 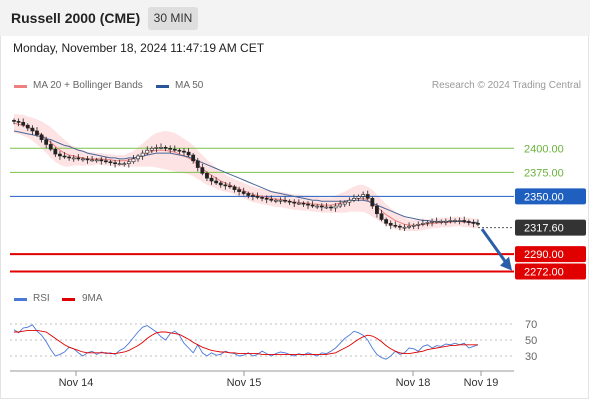 I want to click on ma50-legend-label: MA 50, so click(x=189, y=85).